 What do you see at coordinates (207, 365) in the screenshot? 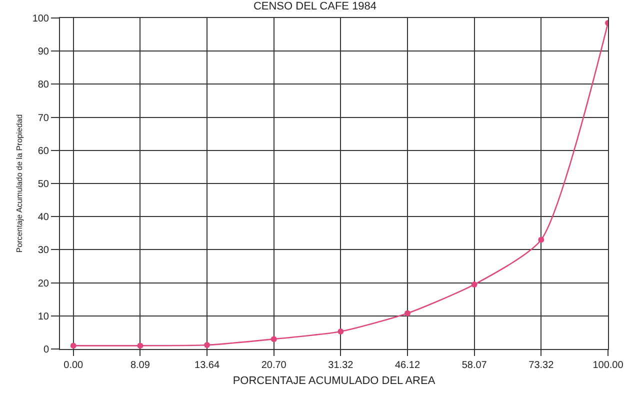
I see `x-tick-label: 13.64` at bounding box center [207, 365].